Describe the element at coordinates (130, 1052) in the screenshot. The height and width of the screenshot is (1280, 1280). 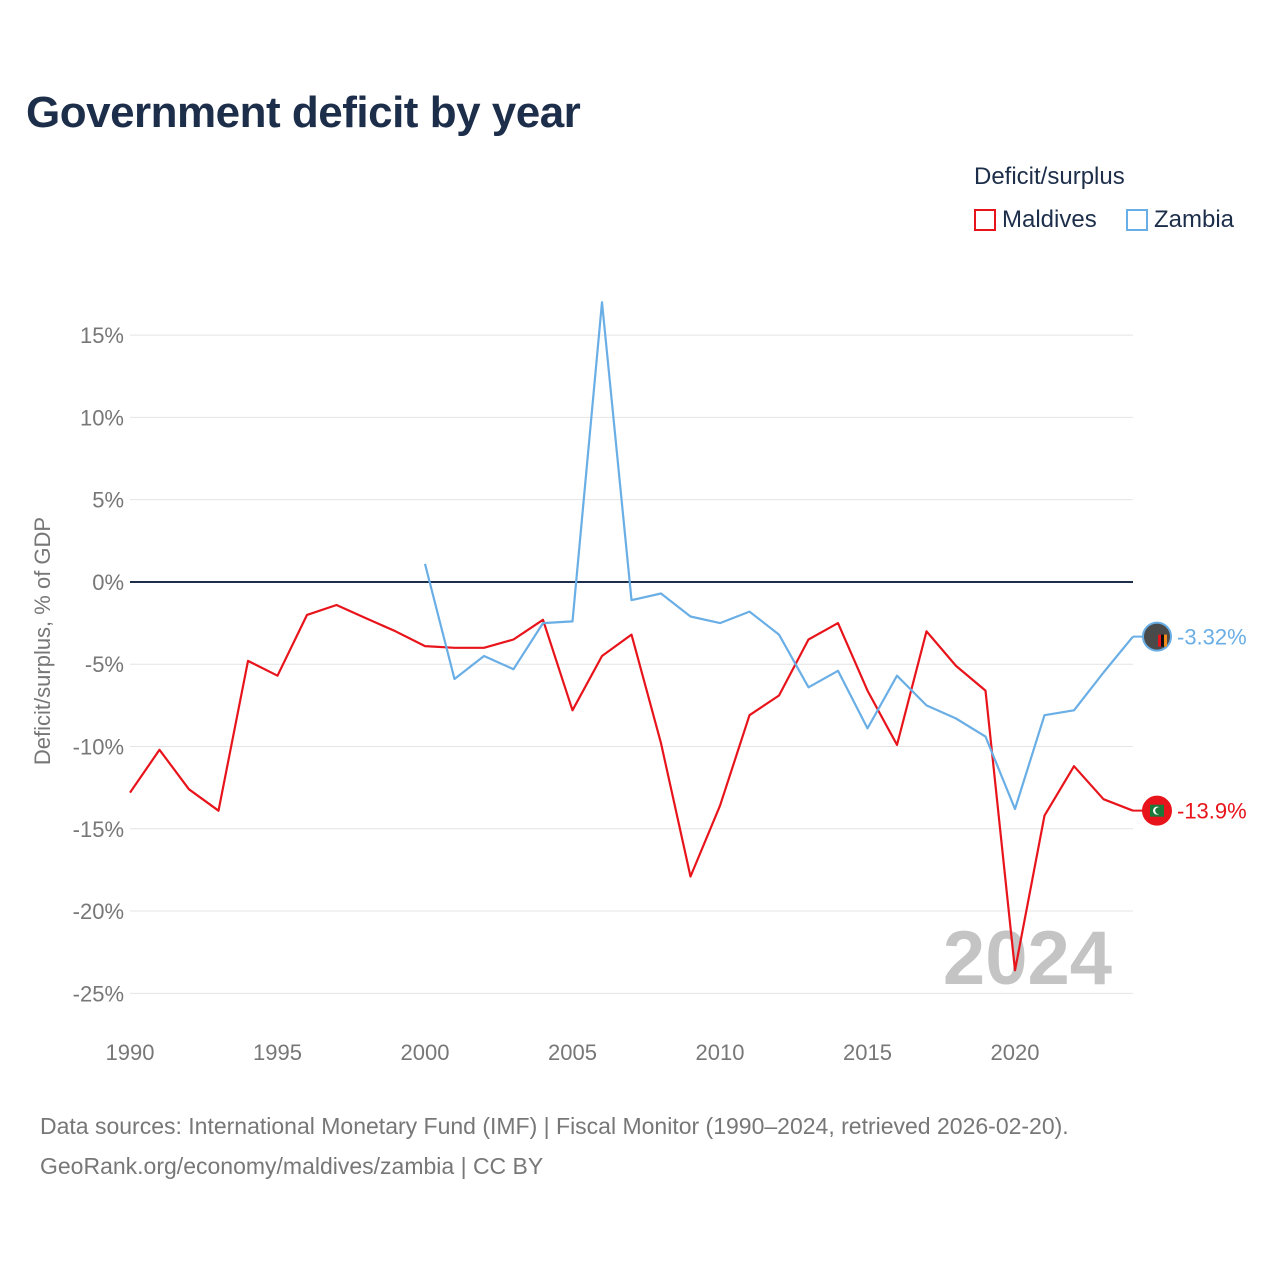
I see `x-tick-label: 1990` at that location.